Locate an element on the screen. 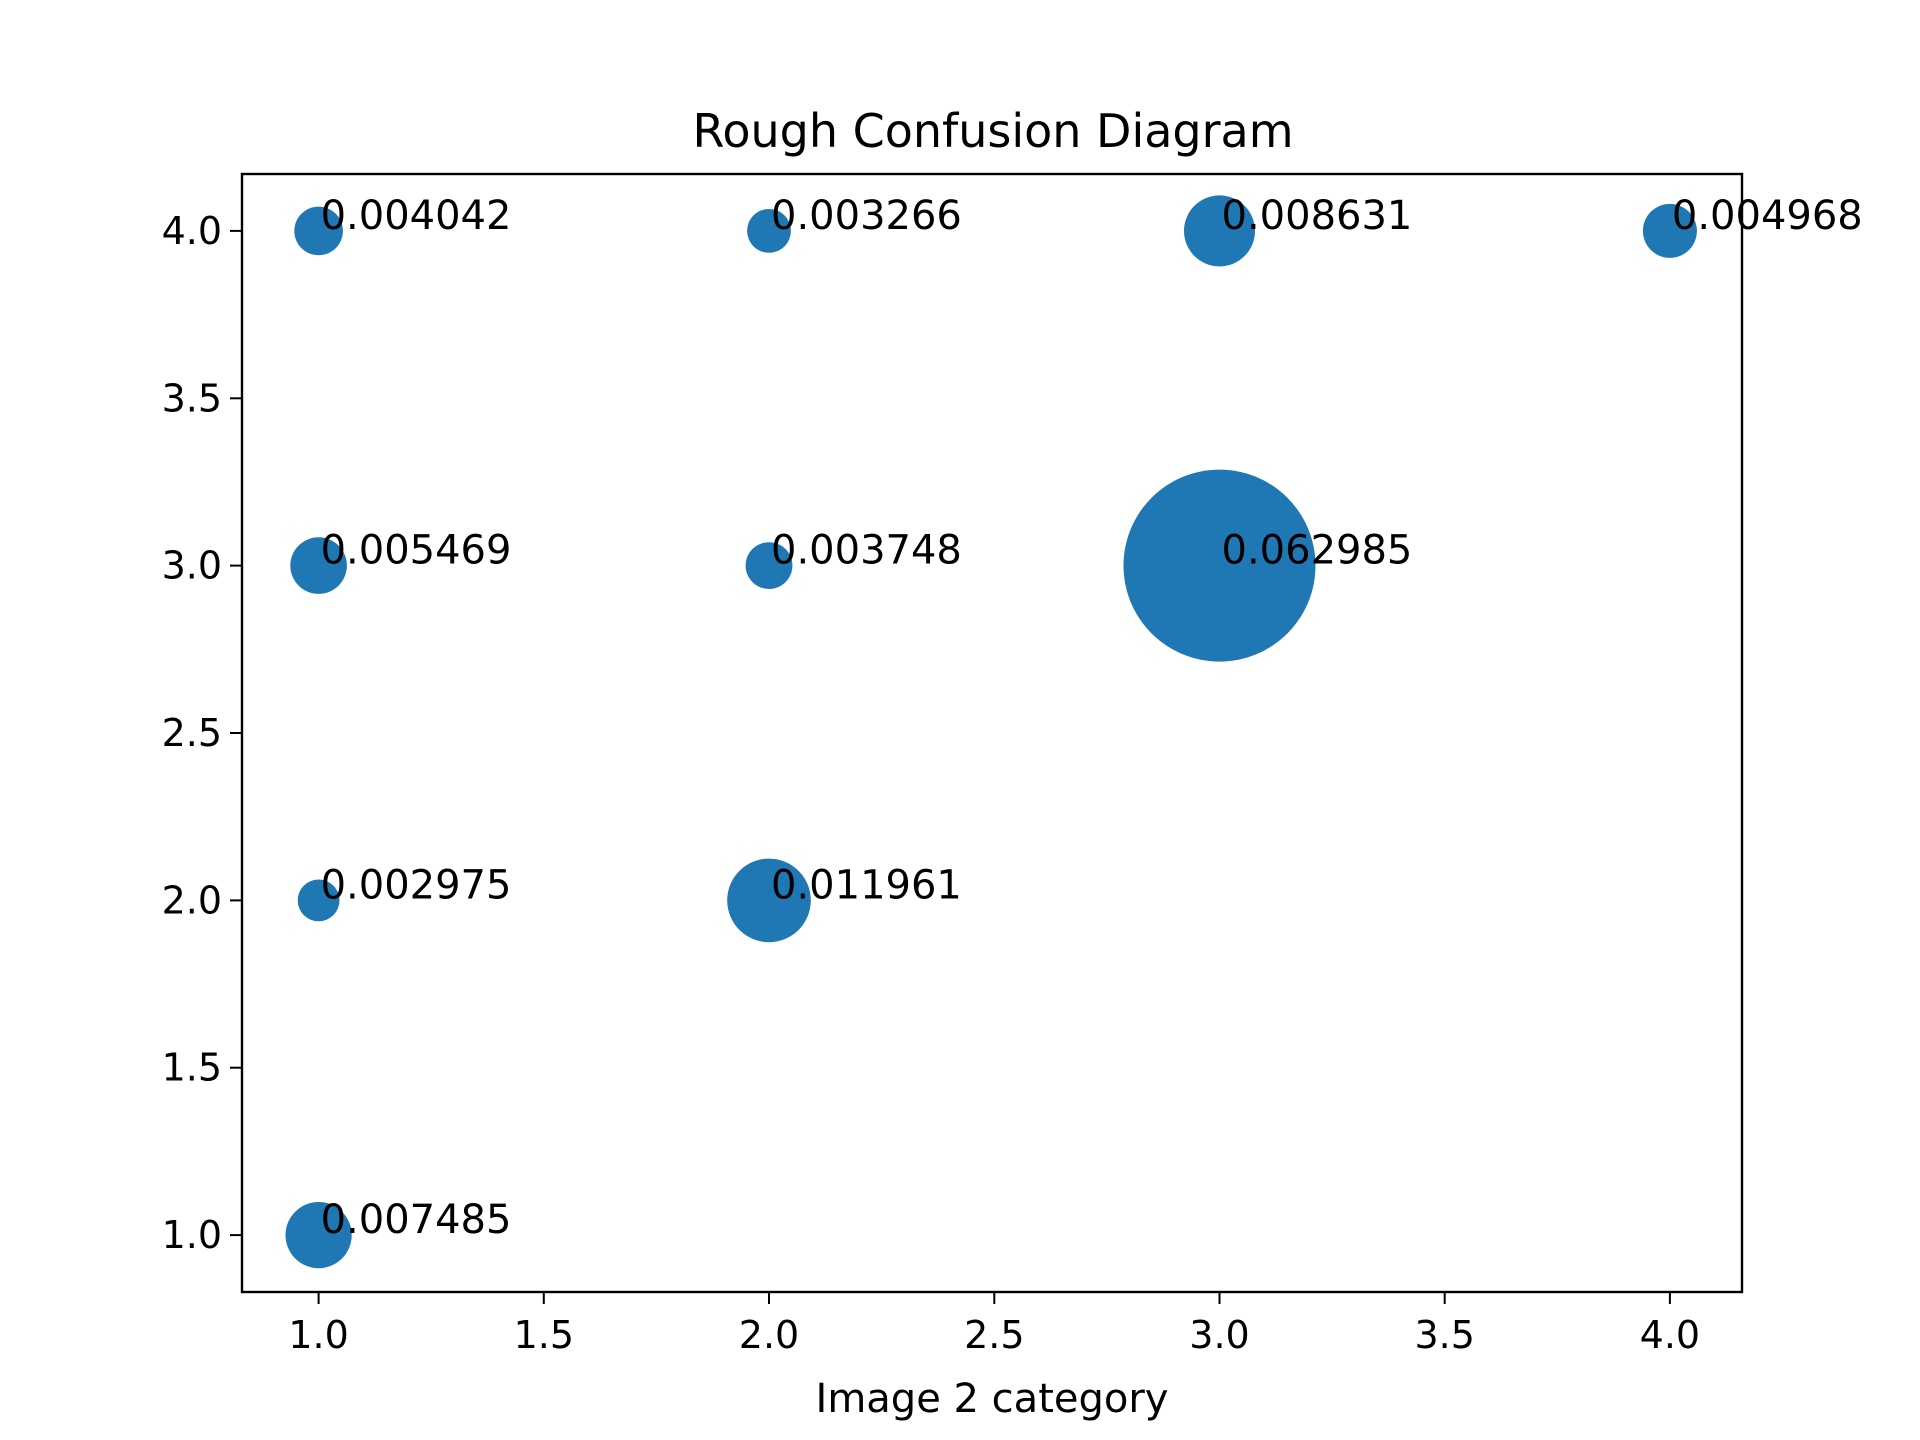 This screenshot has height=1440, width=1920. x-tick-label-3: 2.5 is located at coordinates (994, 1335).